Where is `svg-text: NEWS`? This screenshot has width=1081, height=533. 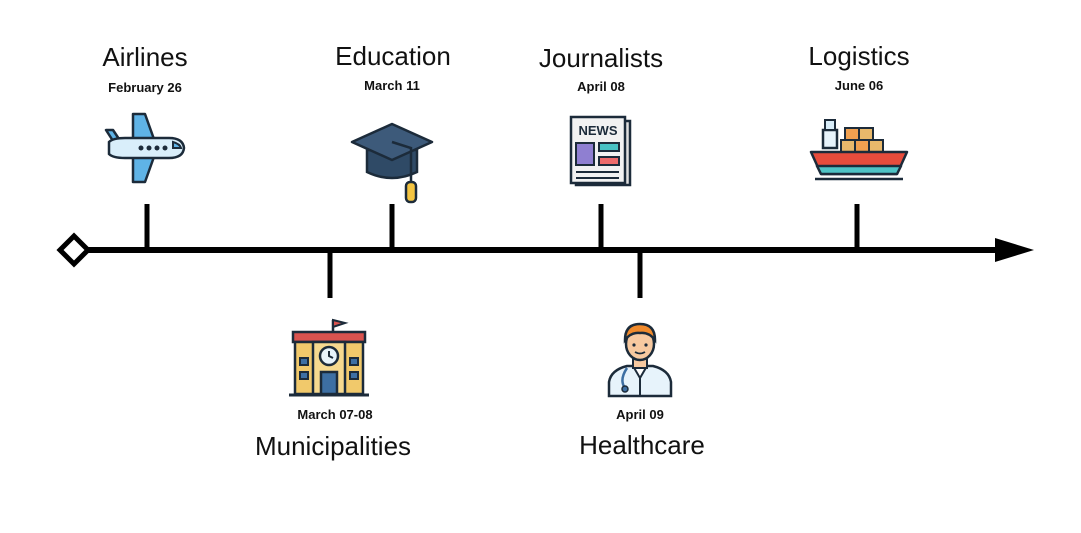 svg-text: NEWS is located at coordinates (598, 130).